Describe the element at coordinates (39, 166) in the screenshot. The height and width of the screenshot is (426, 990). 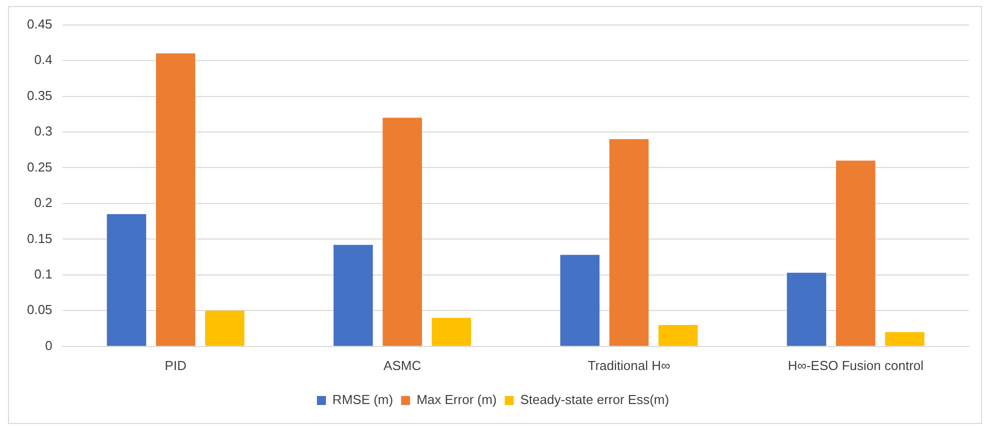
I see `y-tick-label: 0.25` at that location.